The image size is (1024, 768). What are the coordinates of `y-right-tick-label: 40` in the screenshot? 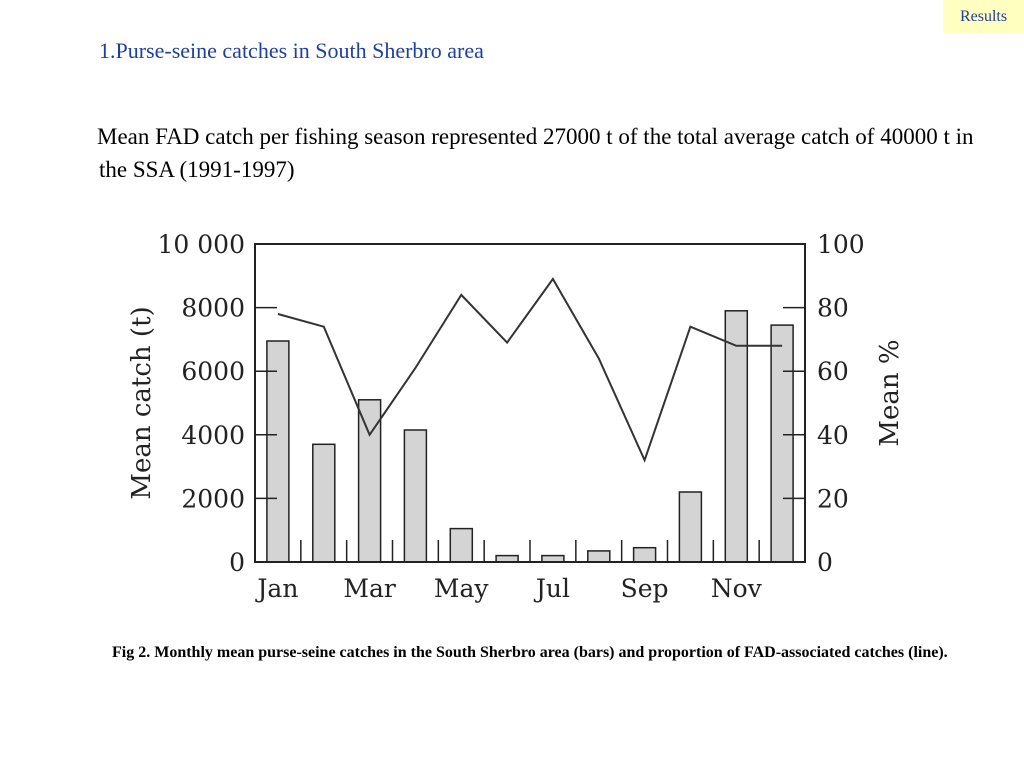 It's located at (833, 435).